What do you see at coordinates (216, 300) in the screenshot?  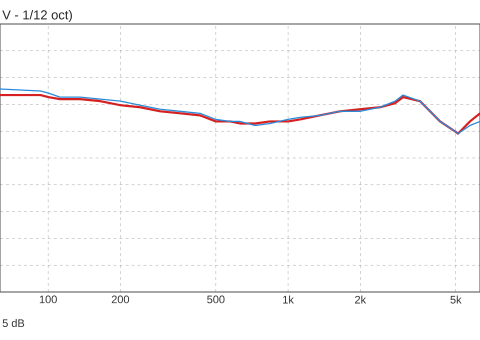 I see `x-tick-label: 500` at bounding box center [216, 300].